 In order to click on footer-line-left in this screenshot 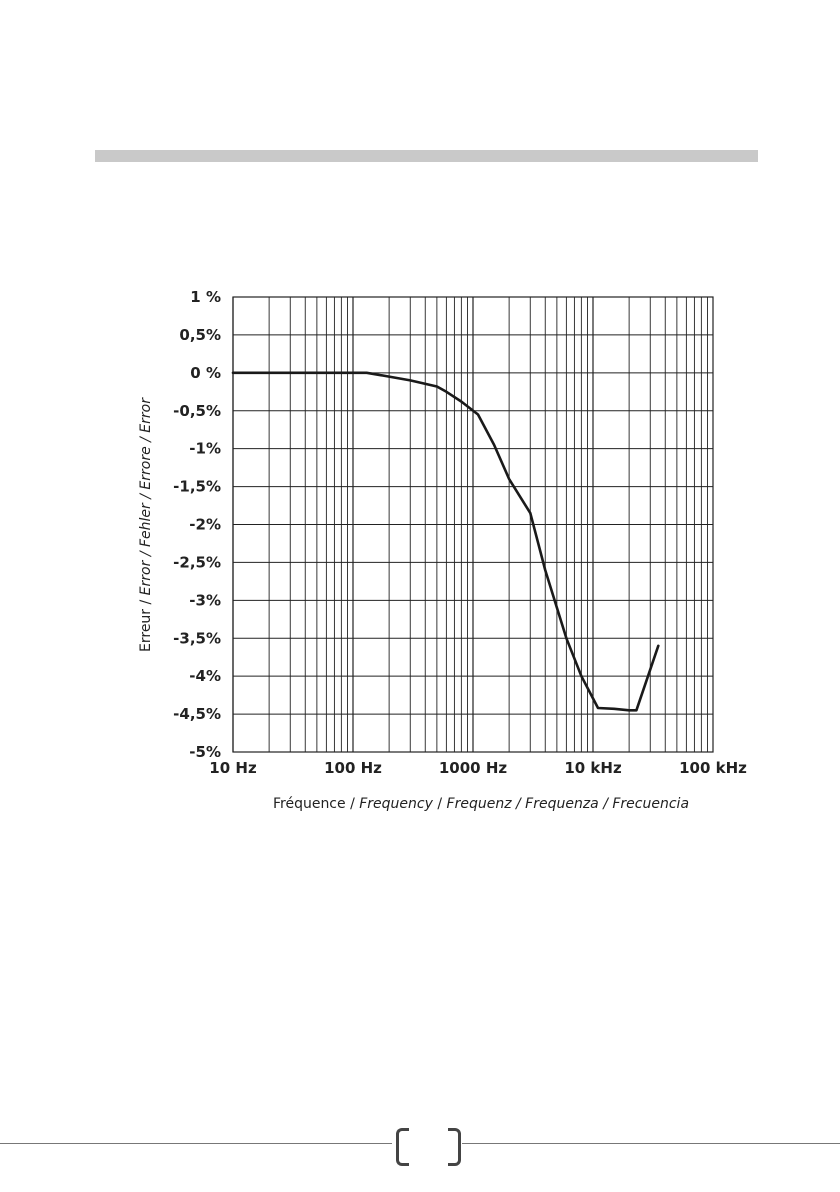, I will do `click(196, 1143)`.